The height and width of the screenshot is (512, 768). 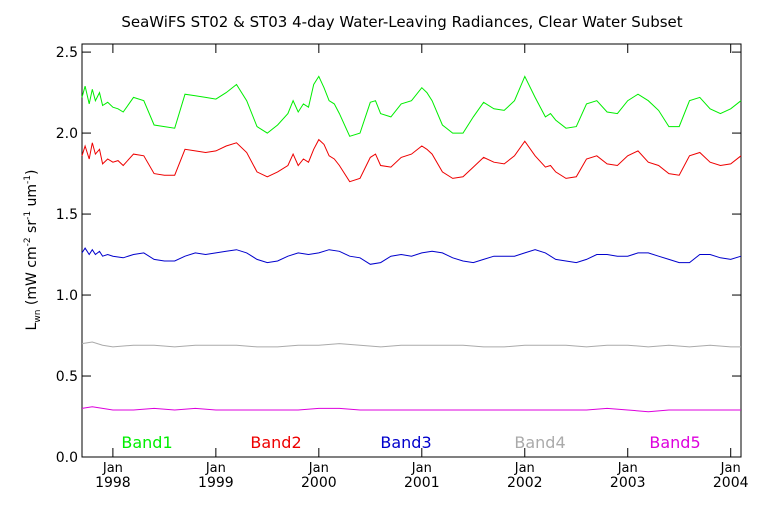 What do you see at coordinates (67, 53) in the screenshot?
I see `y-tick-label: 2.5` at bounding box center [67, 53].